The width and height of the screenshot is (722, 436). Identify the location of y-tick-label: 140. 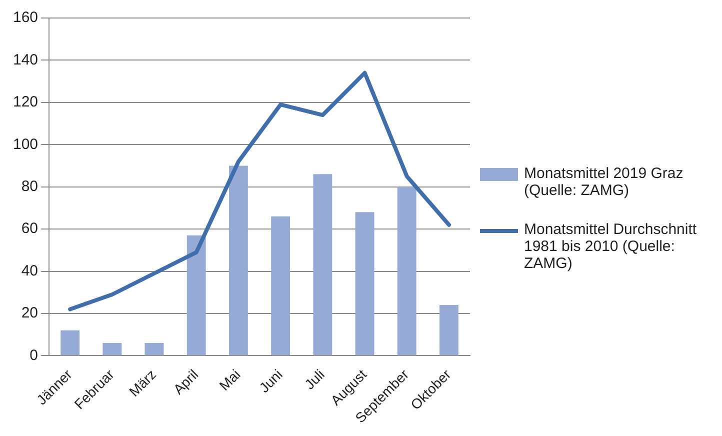
(25, 59).